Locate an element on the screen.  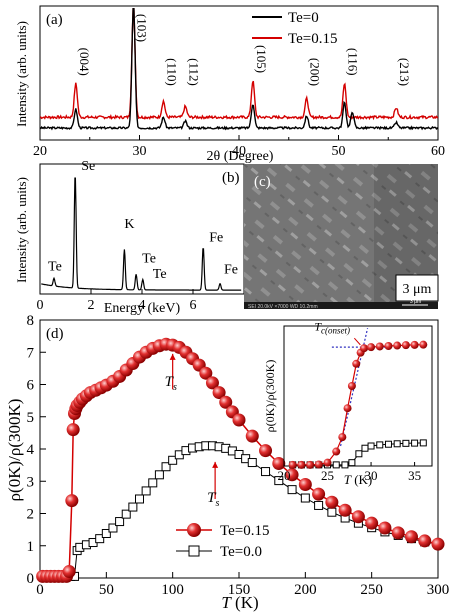
panel-a-peak-label: (112) is located at coordinates (193, 72).